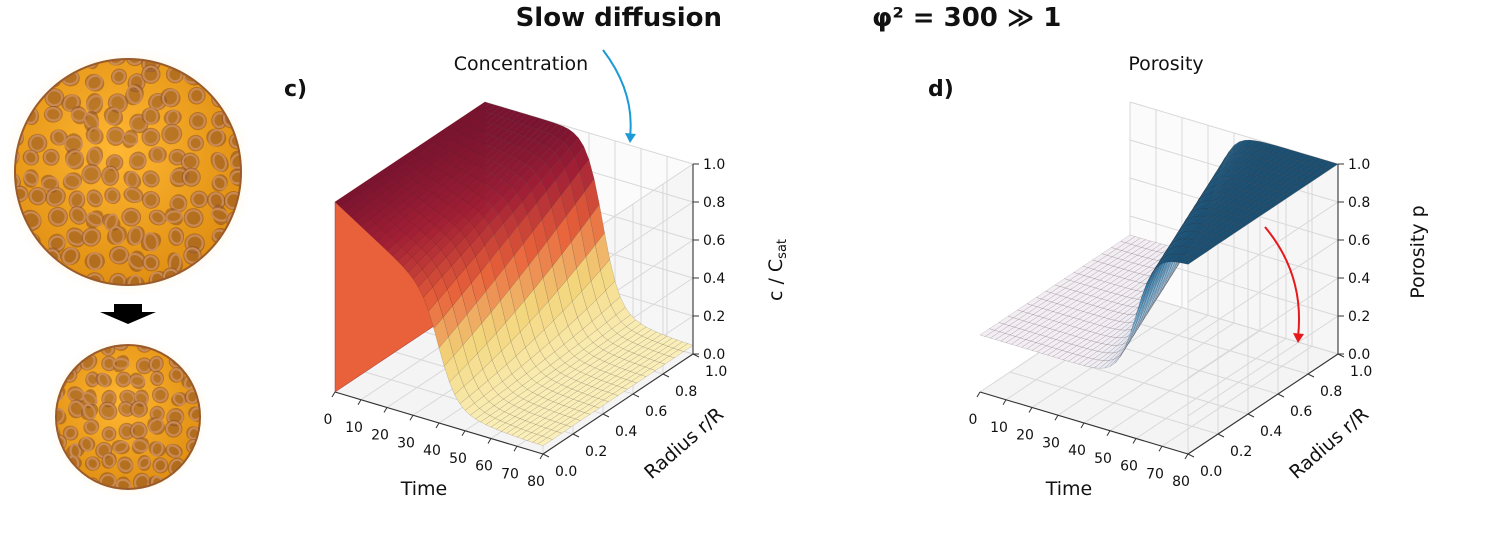  What do you see at coordinates (714, 279) in the screenshot?
I see `concentration-ztick: 0.4` at bounding box center [714, 279].